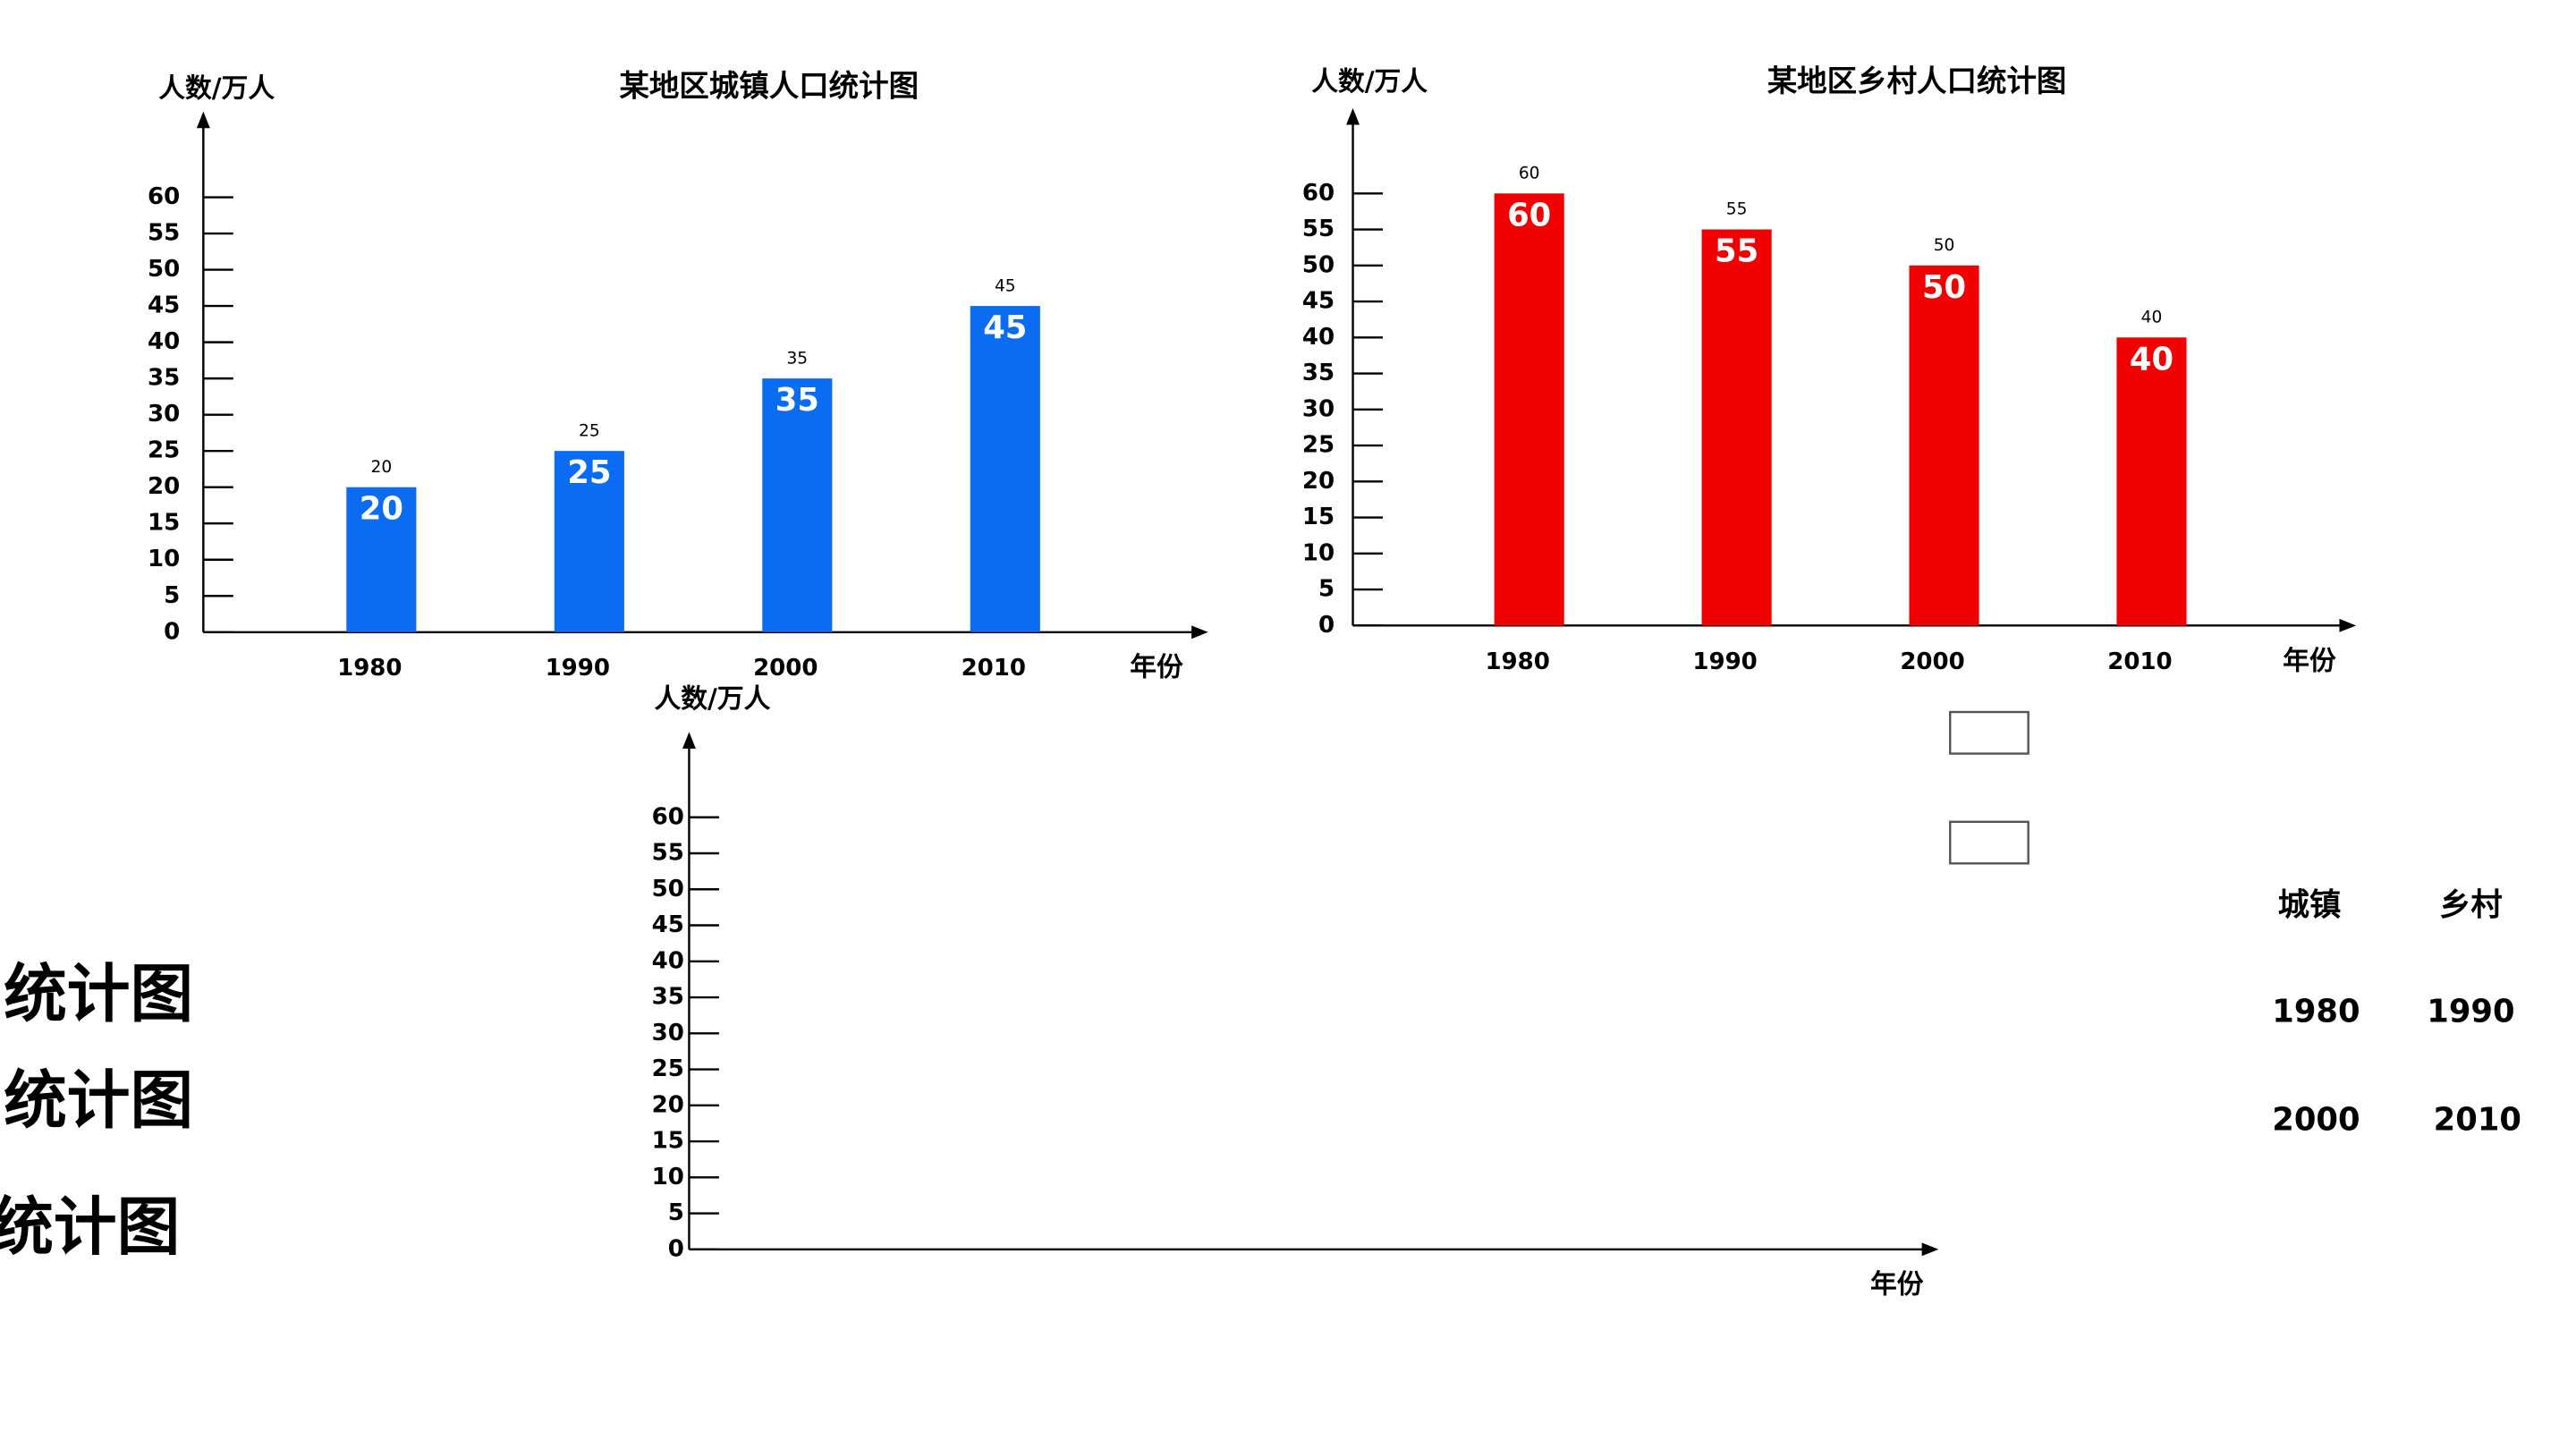 This screenshot has height=1449, width=2576. Describe the element at coordinates (2471, 905) in the screenshot. I see `option-label: 乡村` at that location.